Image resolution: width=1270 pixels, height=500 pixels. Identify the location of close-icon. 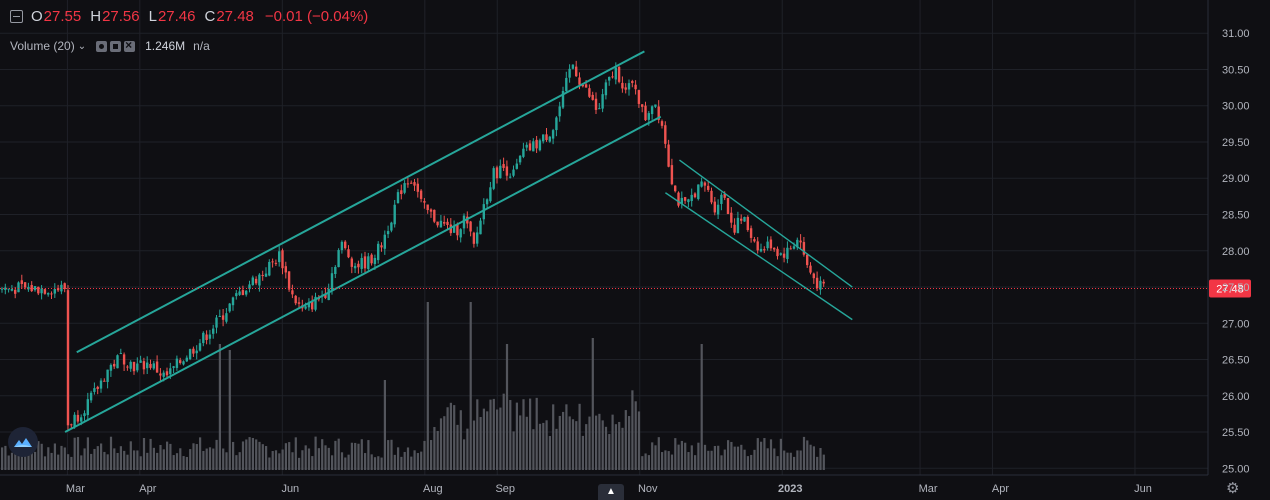
(130, 45).